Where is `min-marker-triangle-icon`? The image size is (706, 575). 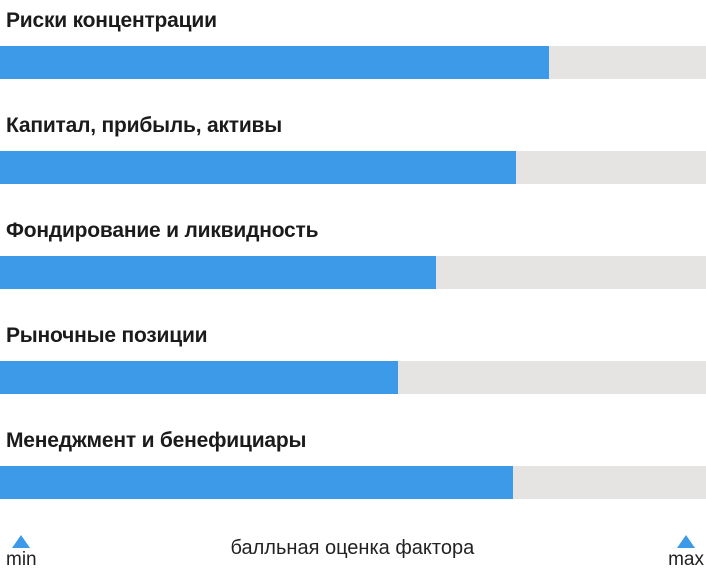 min-marker-triangle-icon is located at coordinates (21, 541).